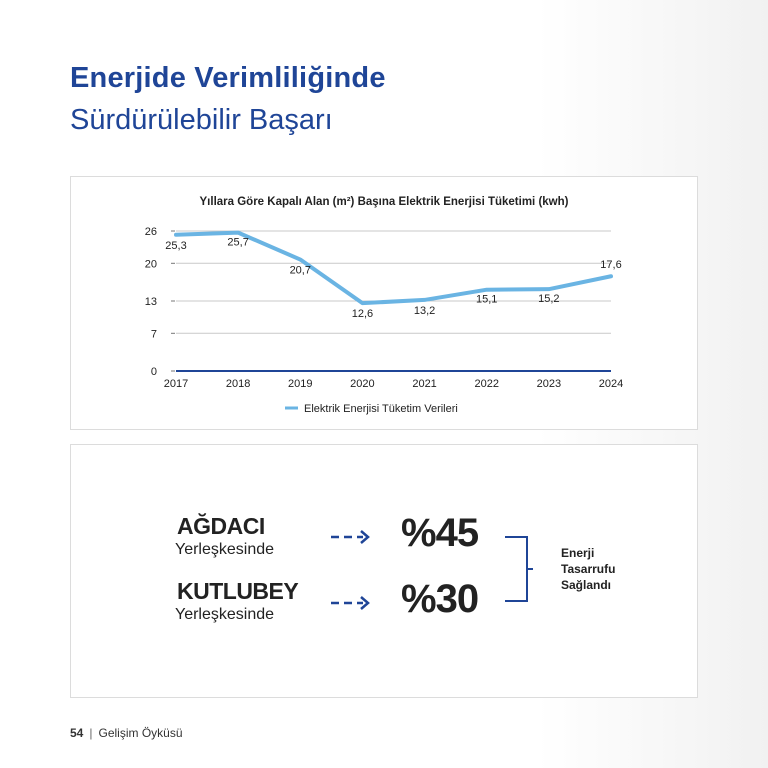 The width and height of the screenshot is (768, 768). I want to click on savings-value-kutlubey: %30, so click(440, 599).